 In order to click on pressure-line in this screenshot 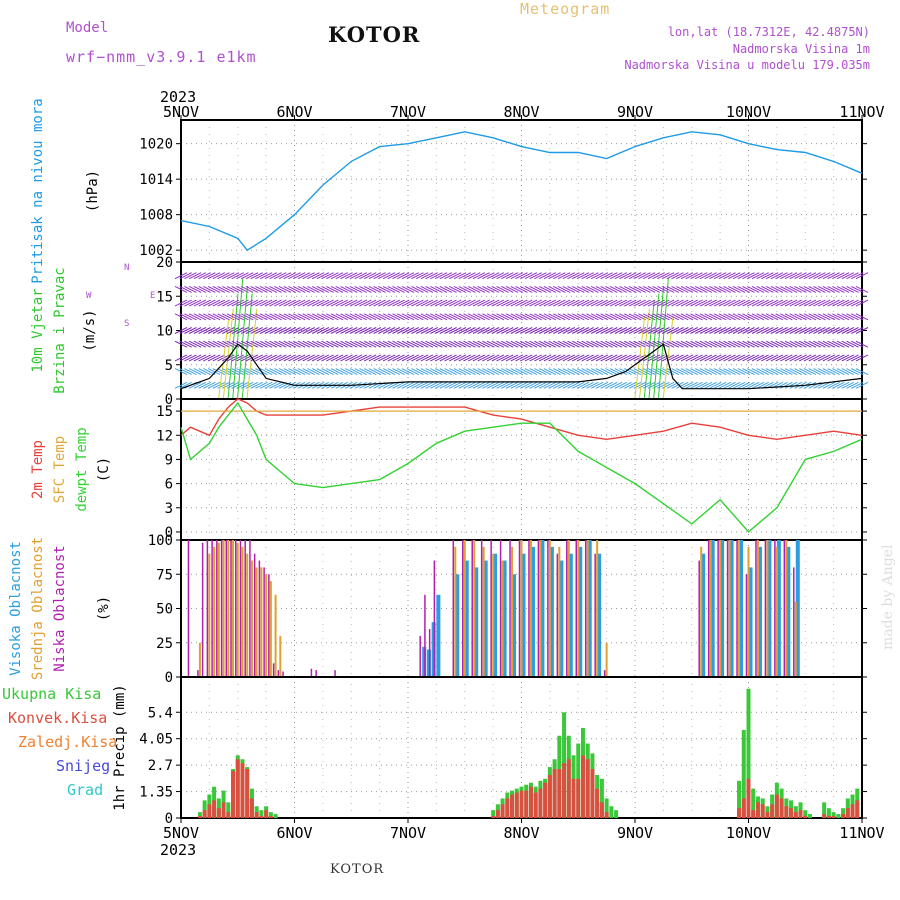, I will do `click(521, 191)`.